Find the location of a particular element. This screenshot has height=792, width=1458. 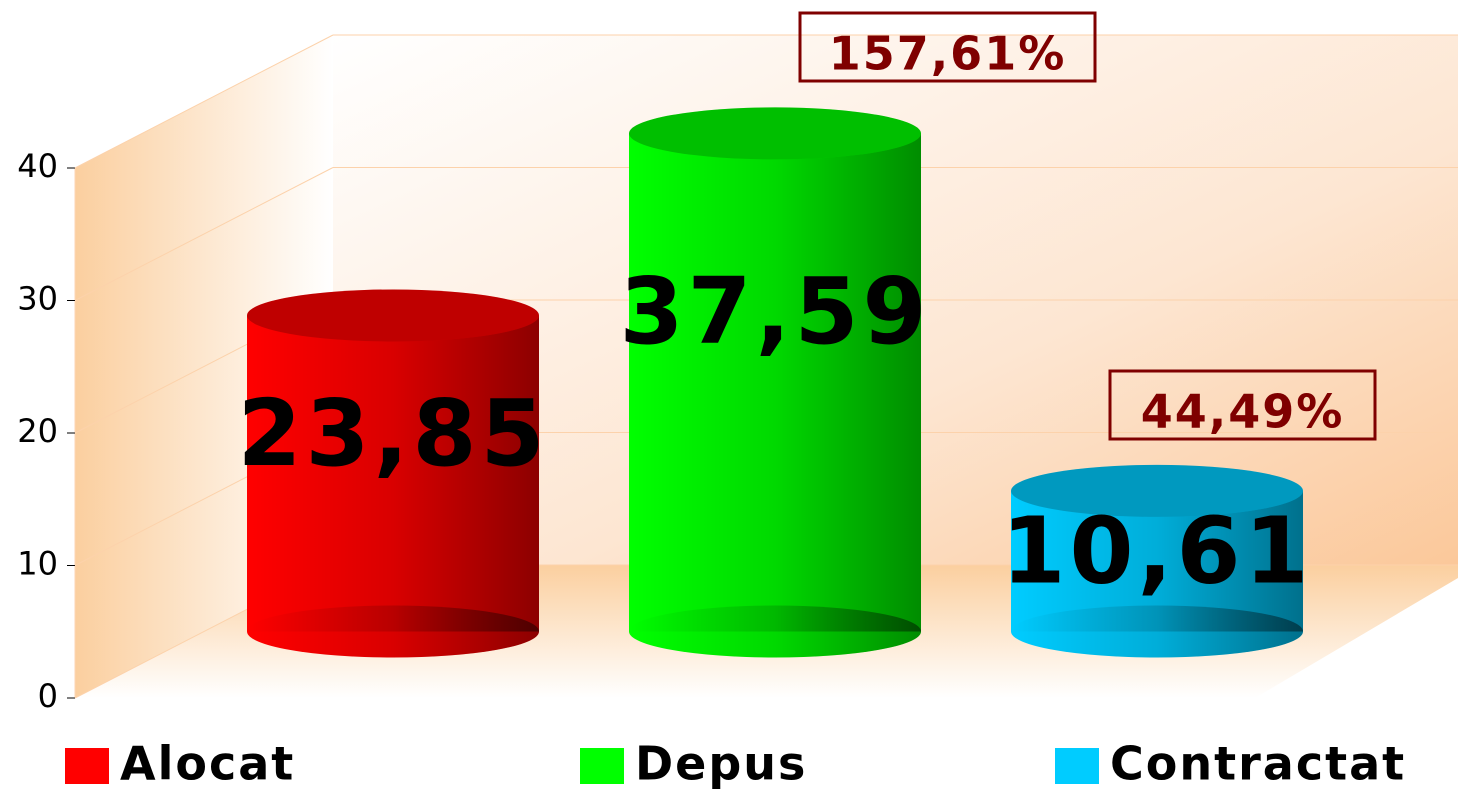

y-tick-label: 30 is located at coordinates (37, 299).